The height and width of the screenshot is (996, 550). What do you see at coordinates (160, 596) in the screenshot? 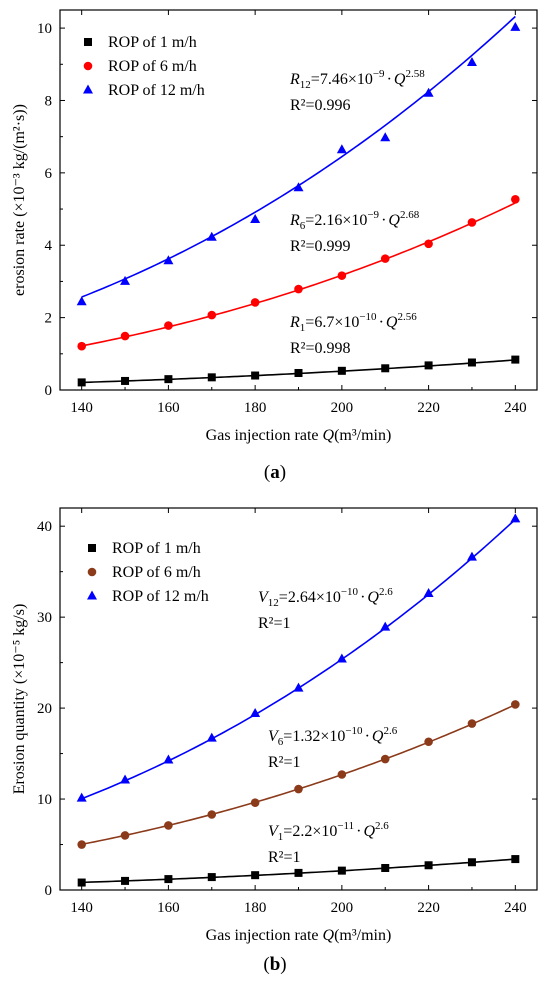
I see `legend-label: ROP of 12 m/h` at bounding box center [160, 596].